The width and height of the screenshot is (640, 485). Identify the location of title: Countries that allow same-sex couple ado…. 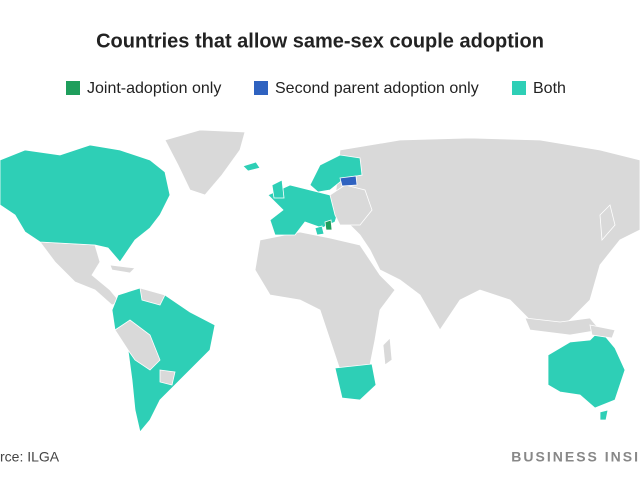
(320, 41).